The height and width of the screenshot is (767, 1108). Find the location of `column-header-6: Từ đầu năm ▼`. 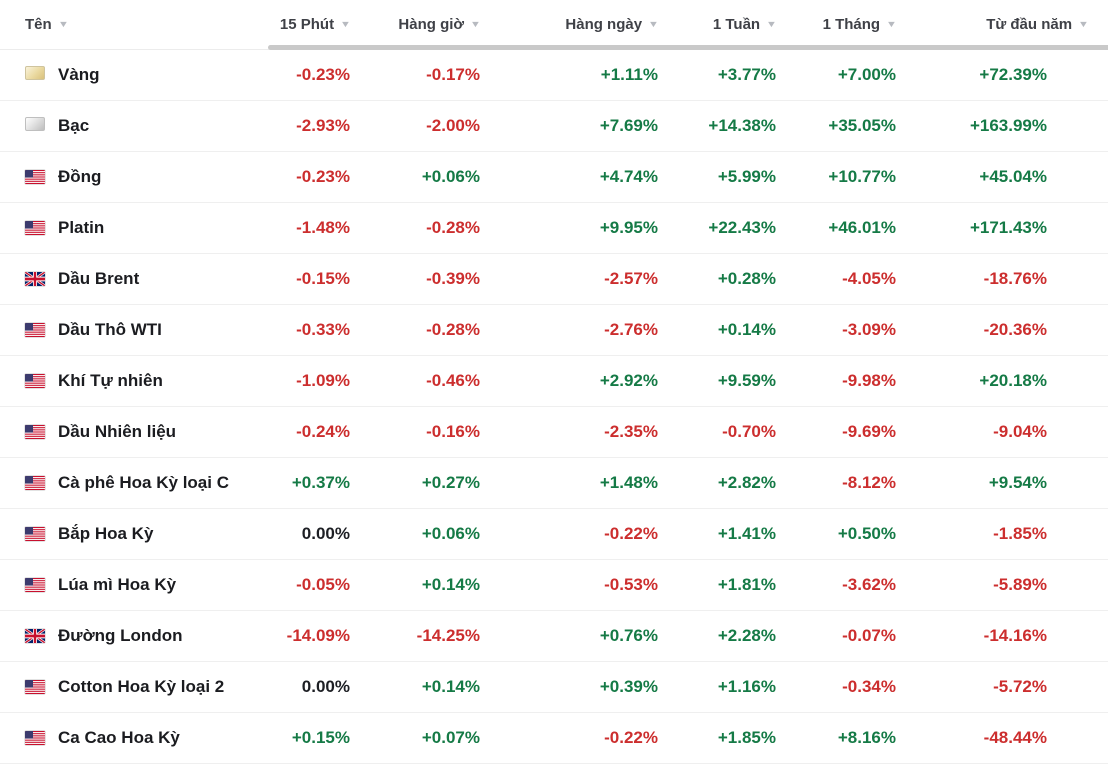

column-header-6: Từ đầu năm ▼ is located at coordinates (1008, 24).